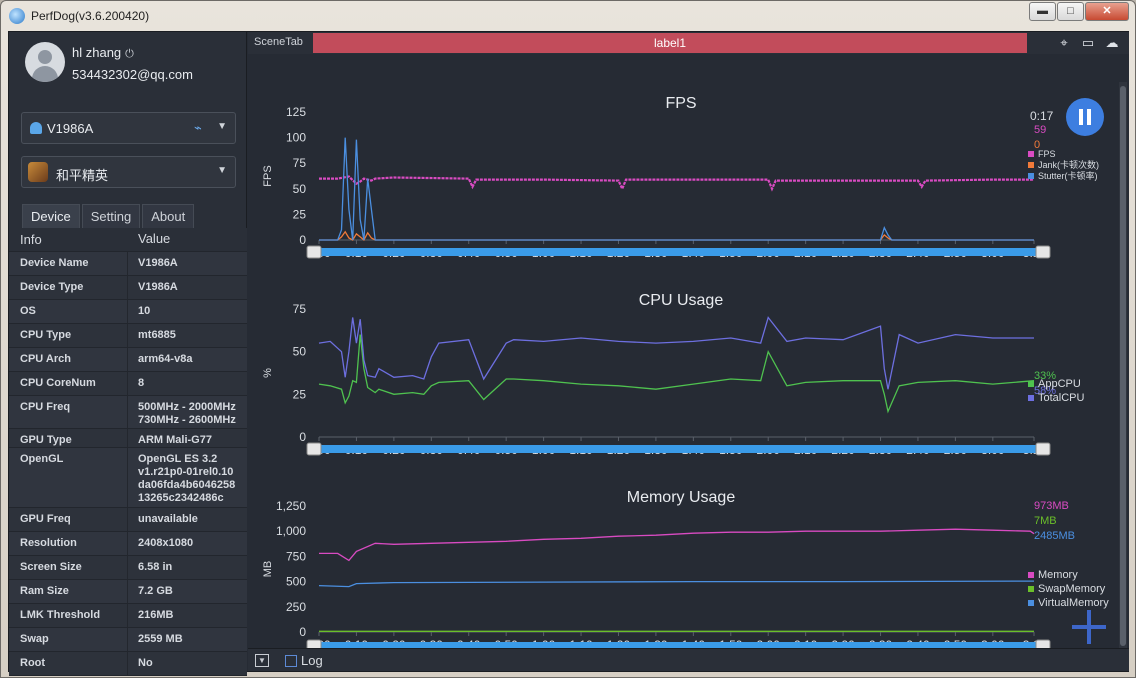 The width and height of the screenshot is (1136, 678). I want to click on info-value: 10, so click(144, 311).